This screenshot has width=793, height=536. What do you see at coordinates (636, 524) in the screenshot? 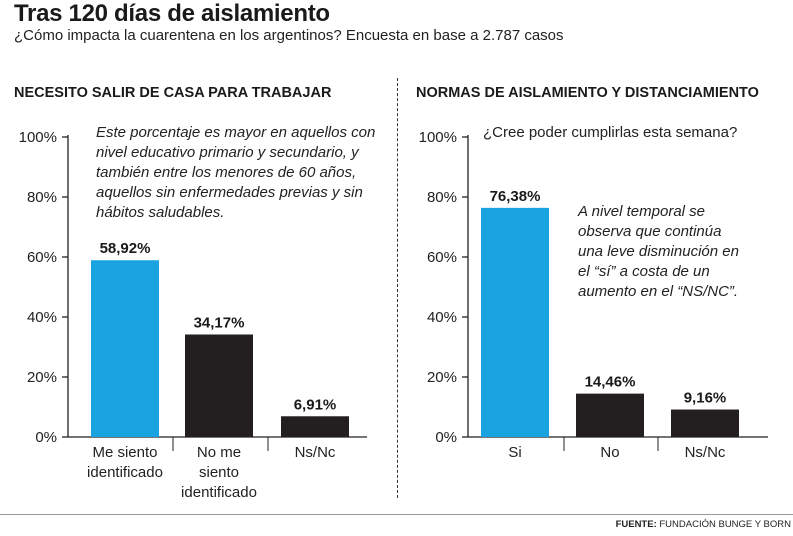
I see `source-label: FUENTE:` at bounding box center [636, 524].